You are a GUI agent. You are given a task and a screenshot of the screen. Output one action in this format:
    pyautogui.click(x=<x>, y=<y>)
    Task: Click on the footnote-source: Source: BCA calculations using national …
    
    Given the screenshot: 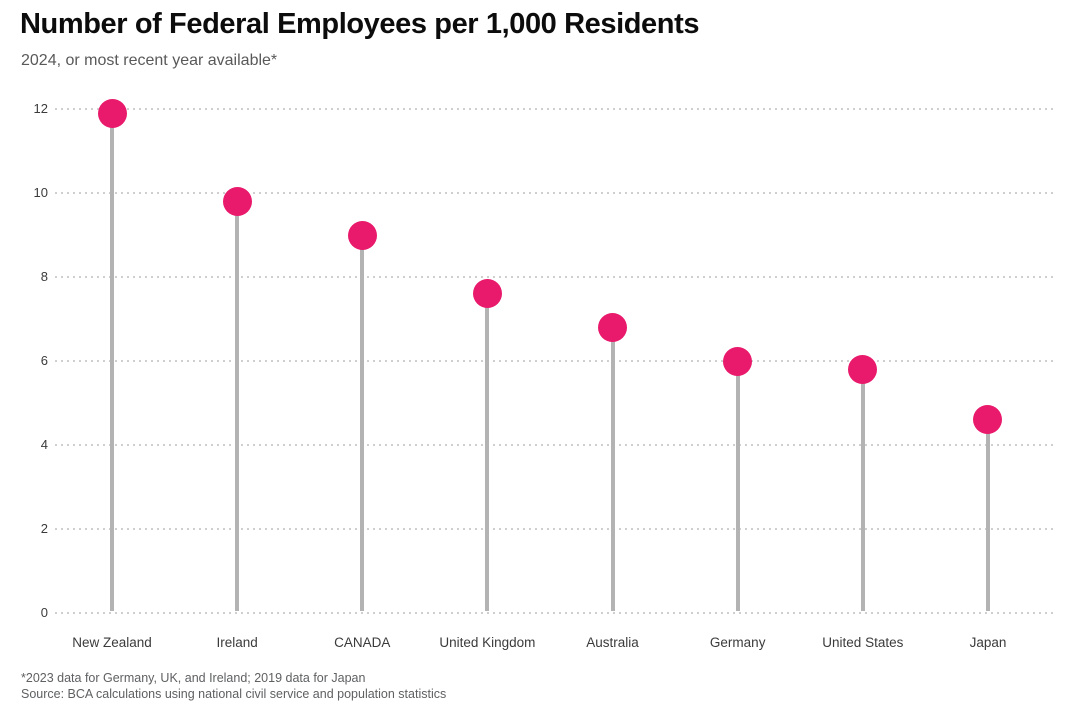 What is the action you would take?
    pyautogui.click(x=234, y=694)
    